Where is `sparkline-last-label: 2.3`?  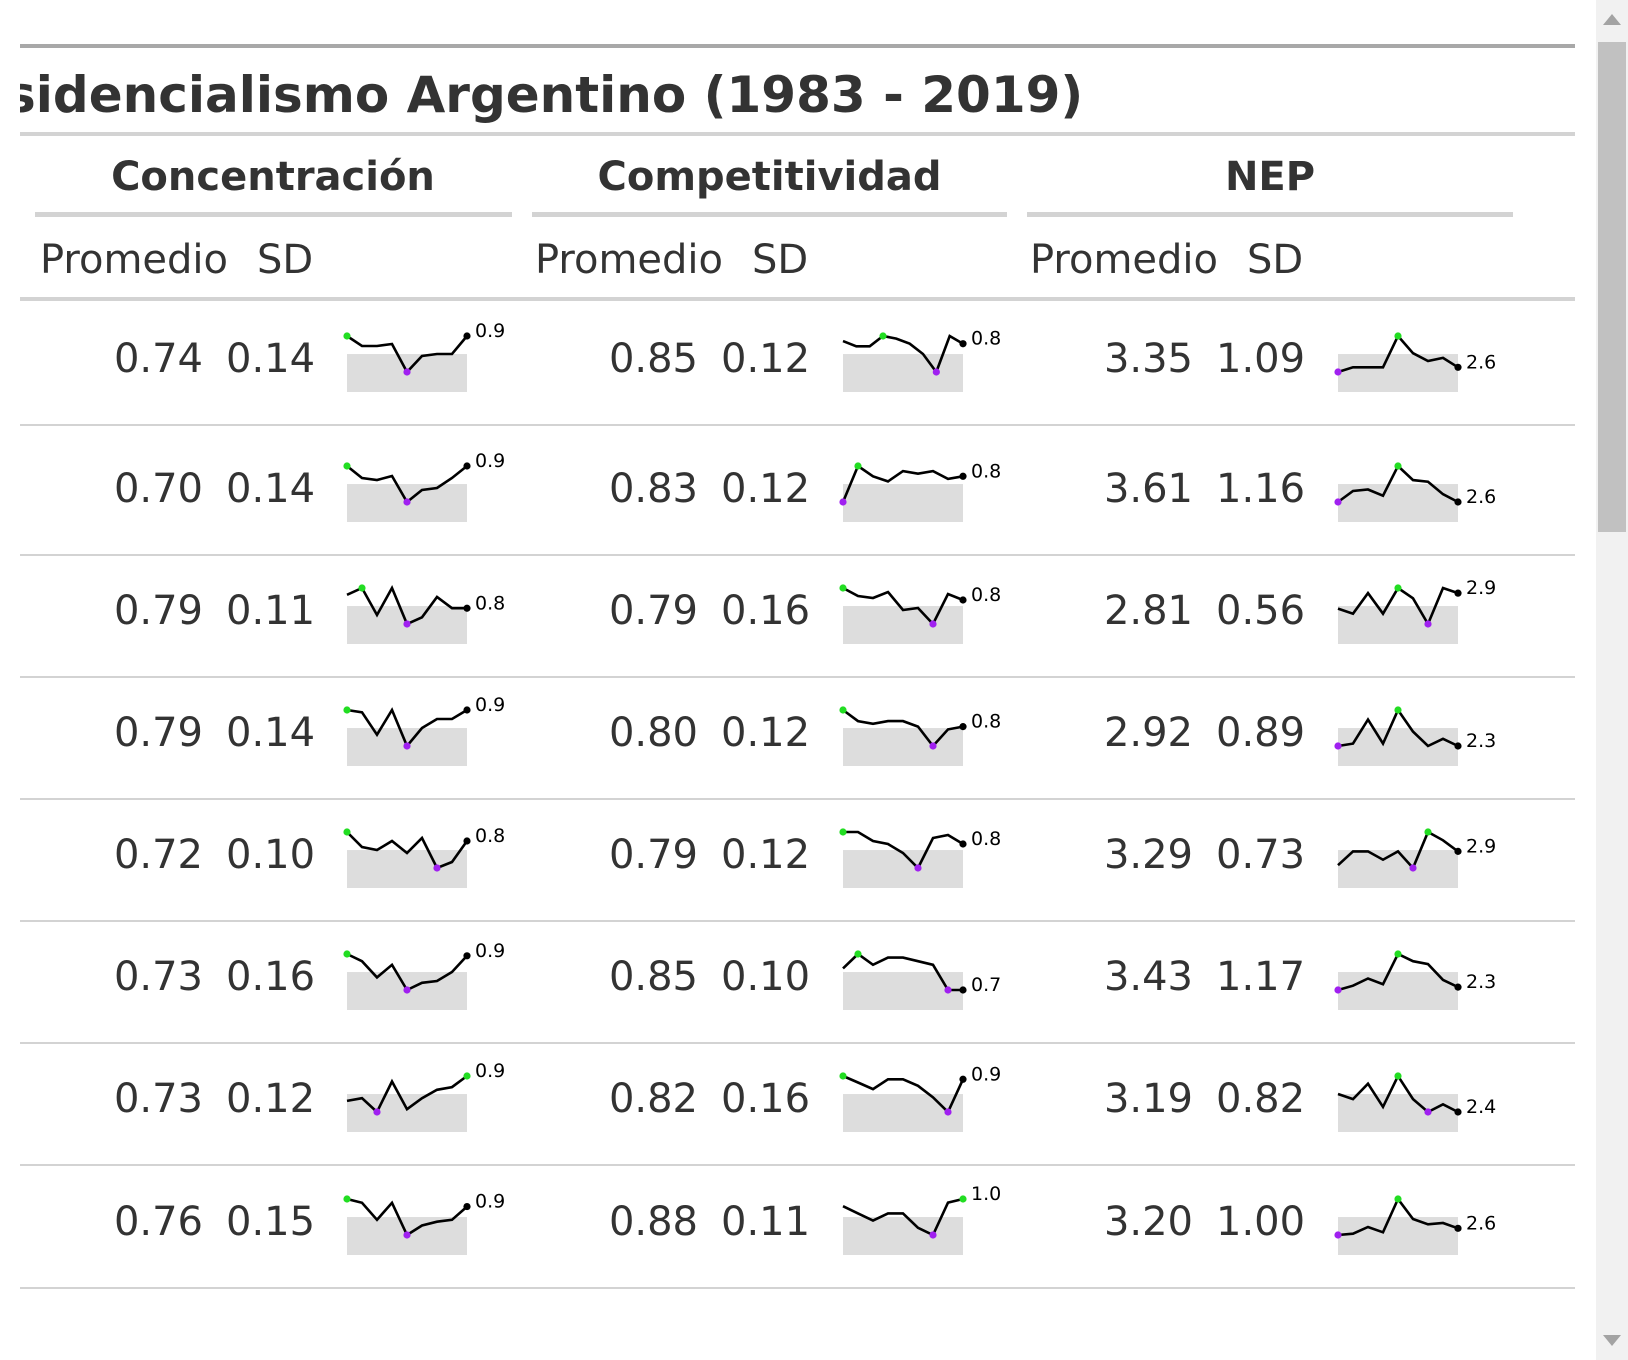
sparkline-last-label: 2.3 is located at coordinates (1481, 741).